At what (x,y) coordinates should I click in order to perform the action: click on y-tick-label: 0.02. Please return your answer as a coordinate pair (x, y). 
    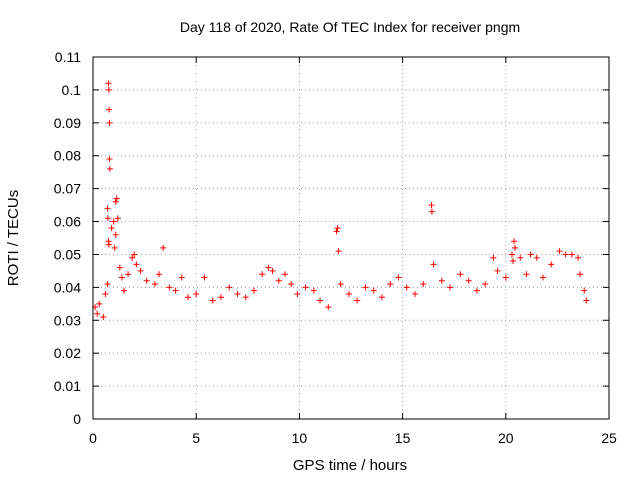
    Looking at the image, I should click on (67, 353).